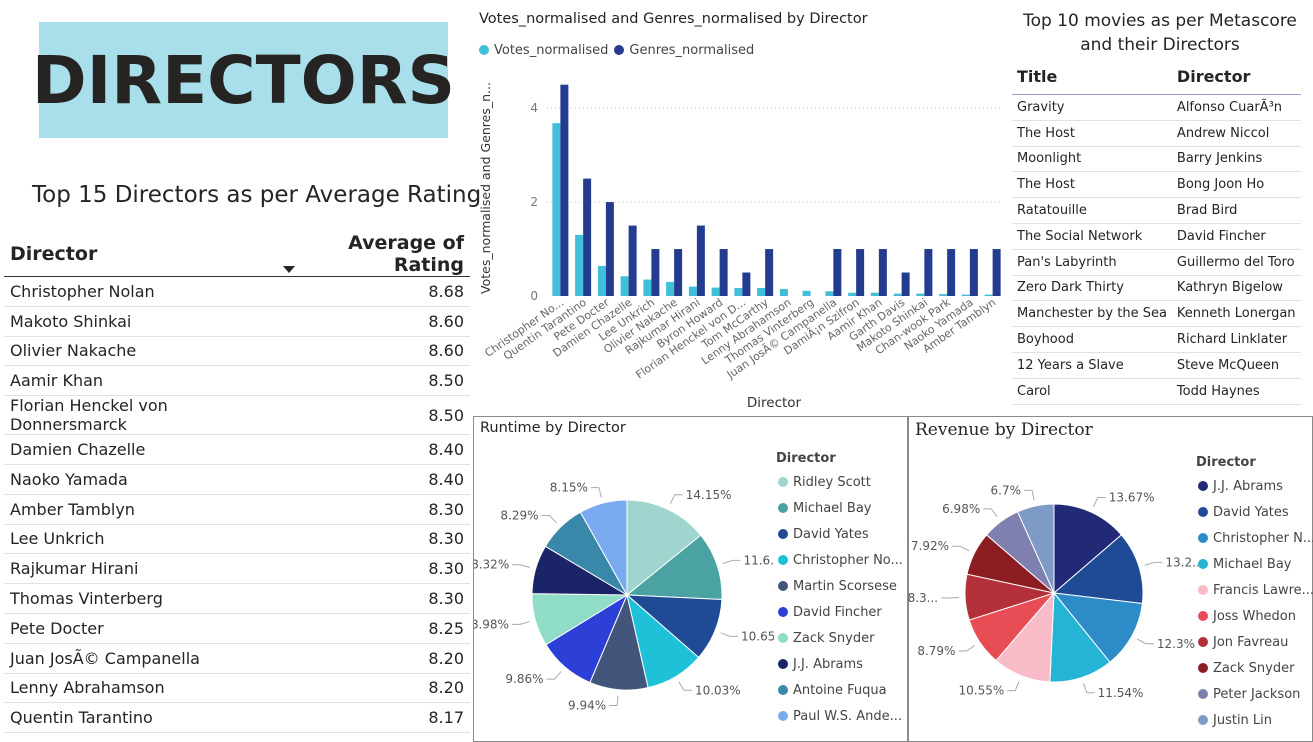 The width and height of the screenshot is (1313, 742). What do you see at coordinates (543, 50) in the screenshot?
I see `legend-votes: Votes_normalised` at bounding box center [543, 50].